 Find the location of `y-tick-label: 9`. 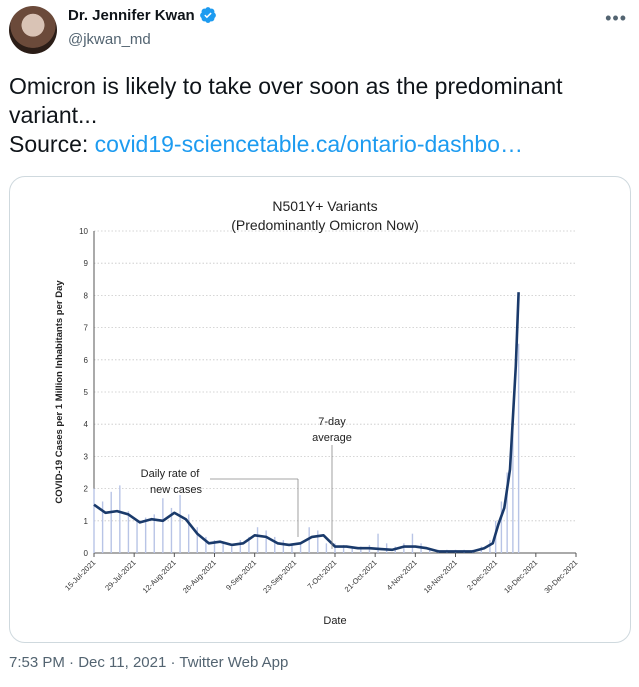

y-tick-label: 9 is located at coordinates (86, 263).